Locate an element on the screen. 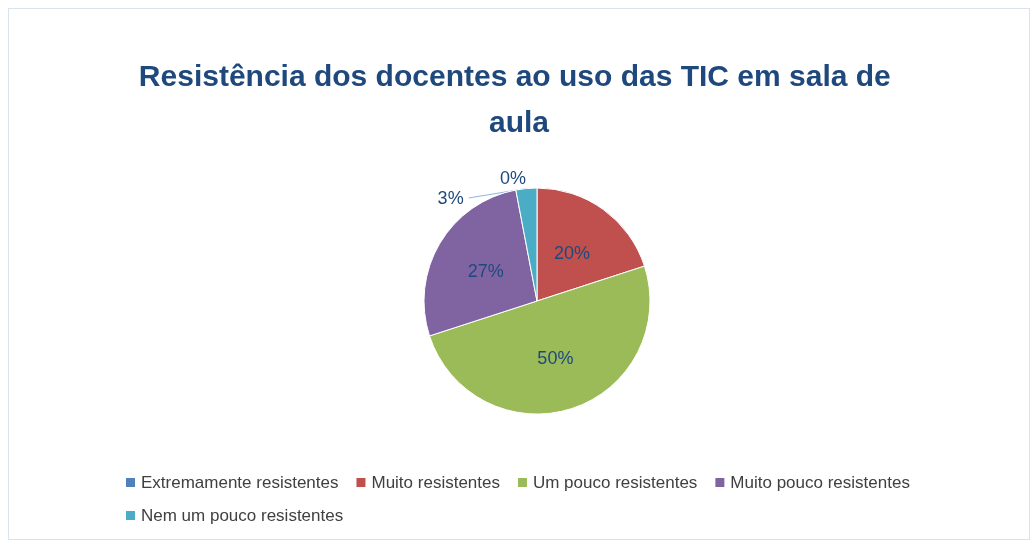 The width and height of the screenshot is (1036, 550). data-label: 3% is located at coordinates (450, 198).